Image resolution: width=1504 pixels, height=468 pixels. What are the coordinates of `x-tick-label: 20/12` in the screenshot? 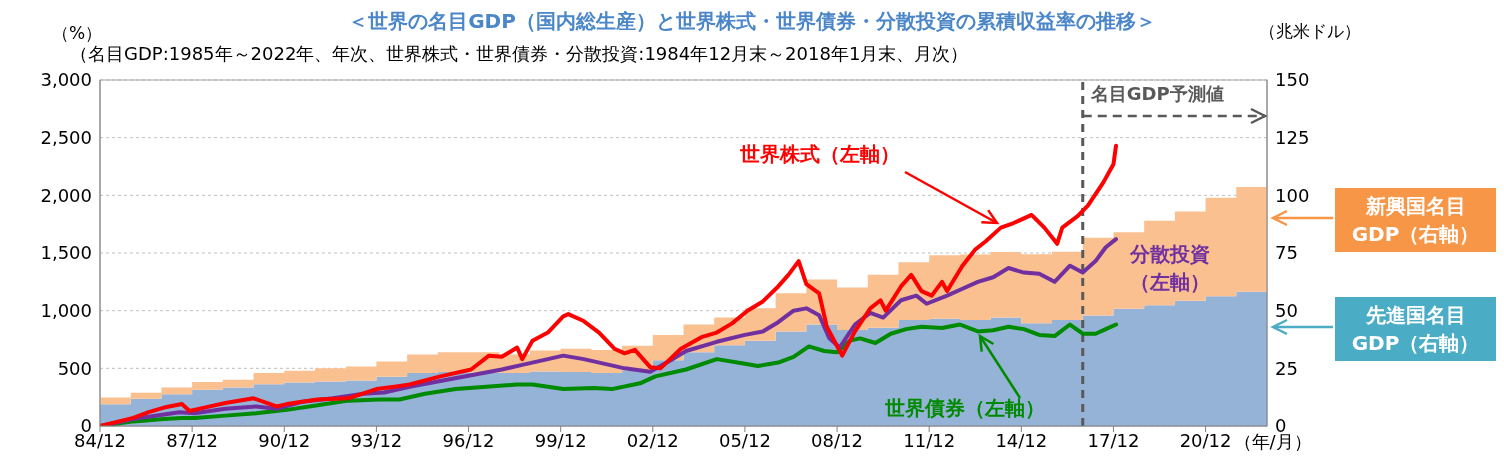 It's located at (1205, 440).